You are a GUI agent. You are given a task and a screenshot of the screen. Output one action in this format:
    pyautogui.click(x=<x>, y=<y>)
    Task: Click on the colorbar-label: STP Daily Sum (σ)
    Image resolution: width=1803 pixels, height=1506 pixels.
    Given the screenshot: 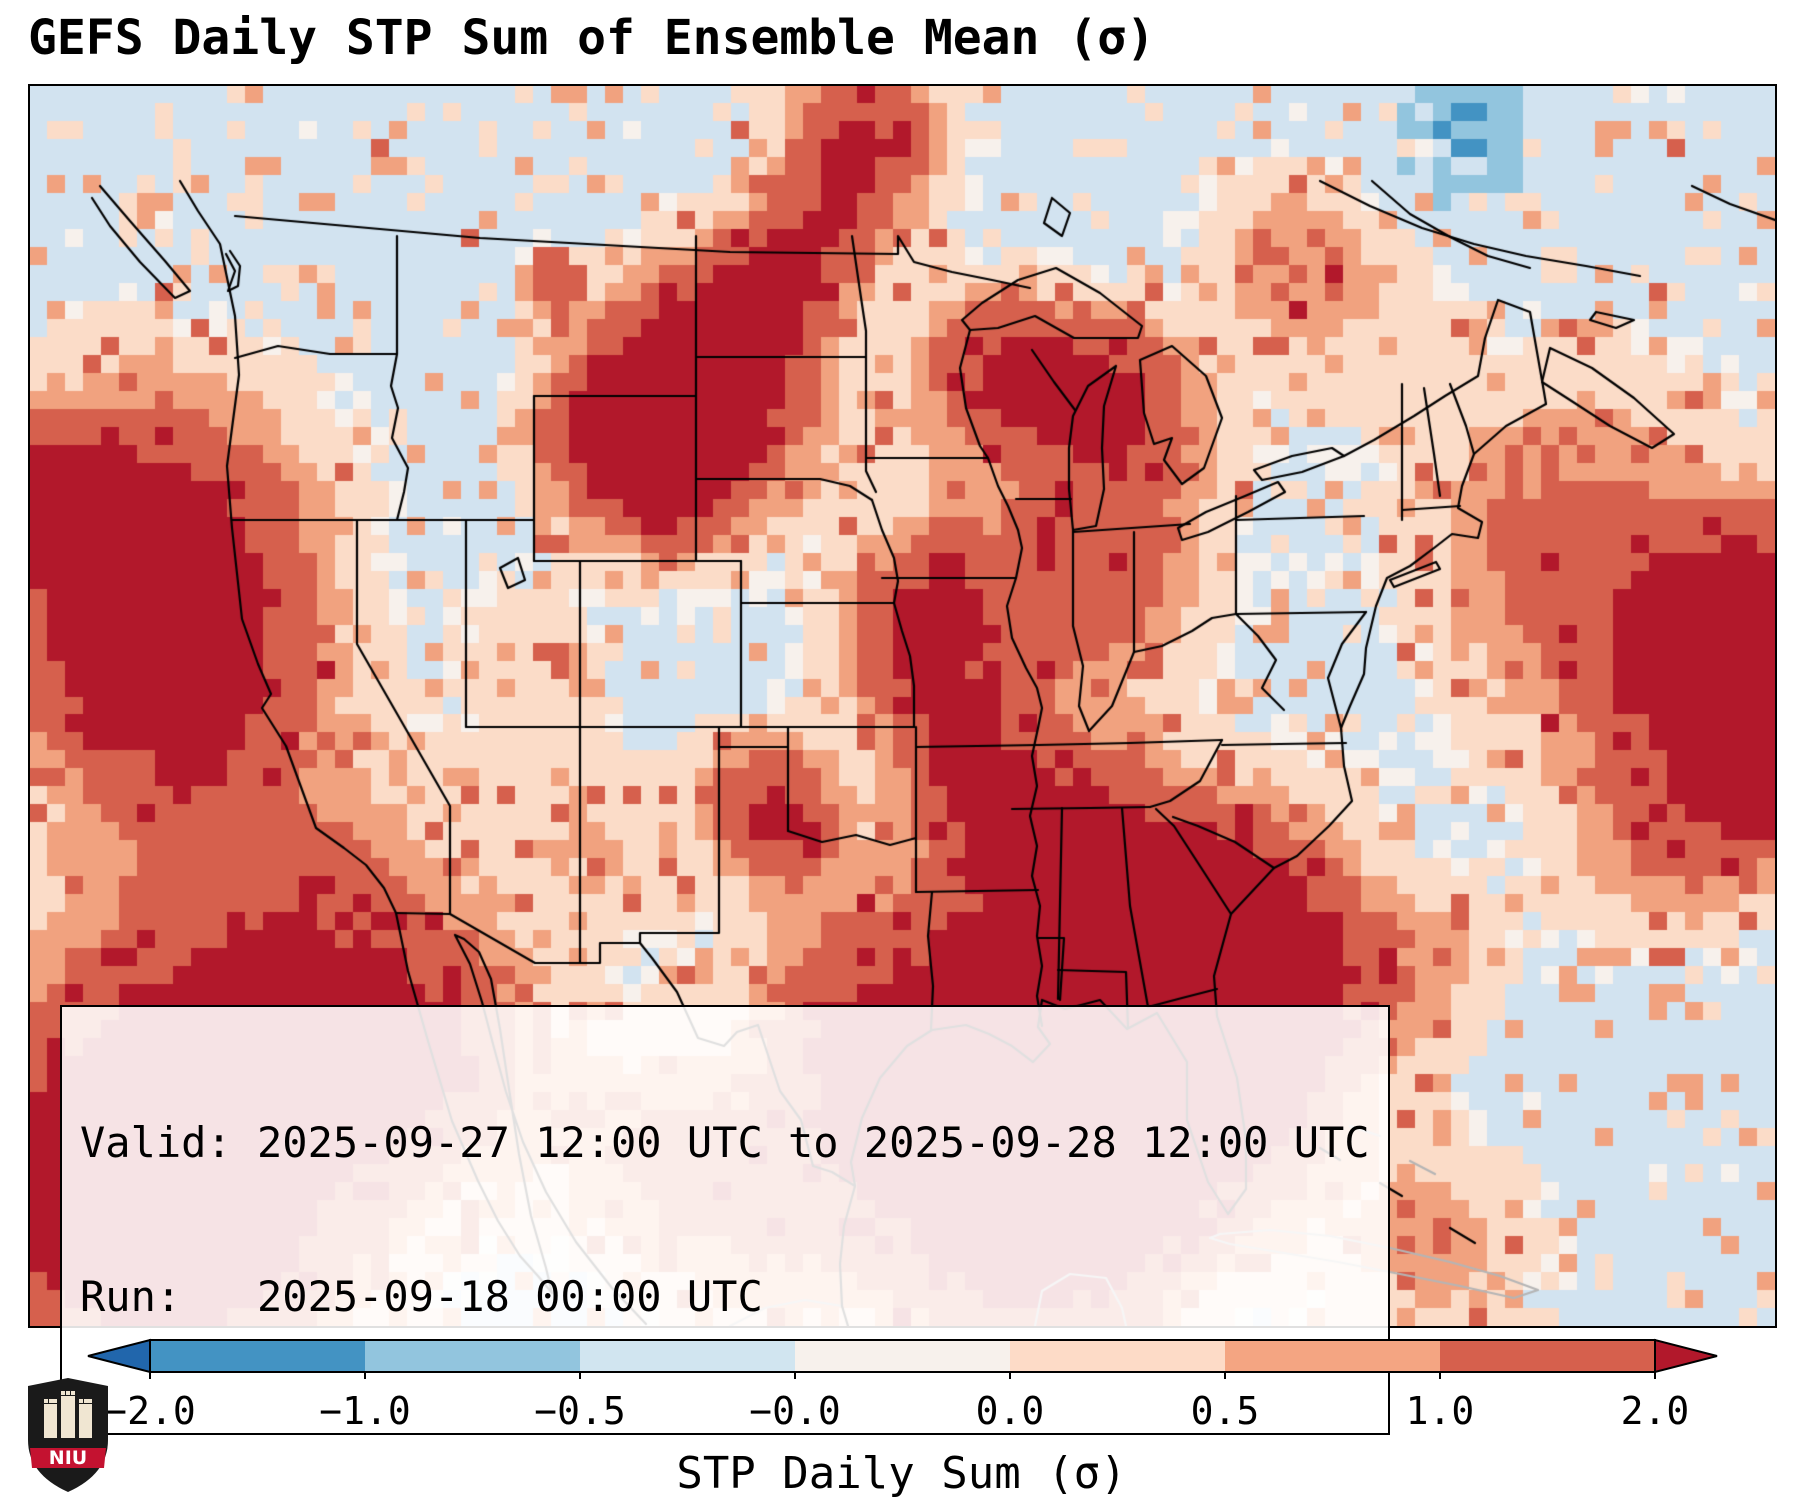 What is the action you would take?
    pyautogui.click(x=901, y=1473)
    